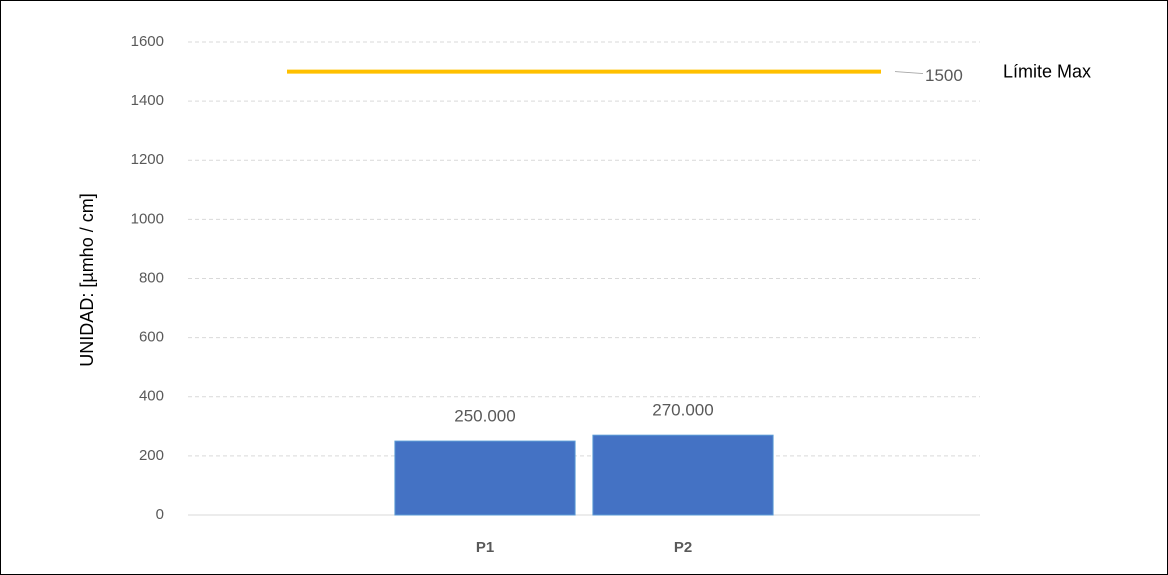  Describe the element at coordinates (682, 410) in the screenshot. I see `data-label: 270.000` at that location.